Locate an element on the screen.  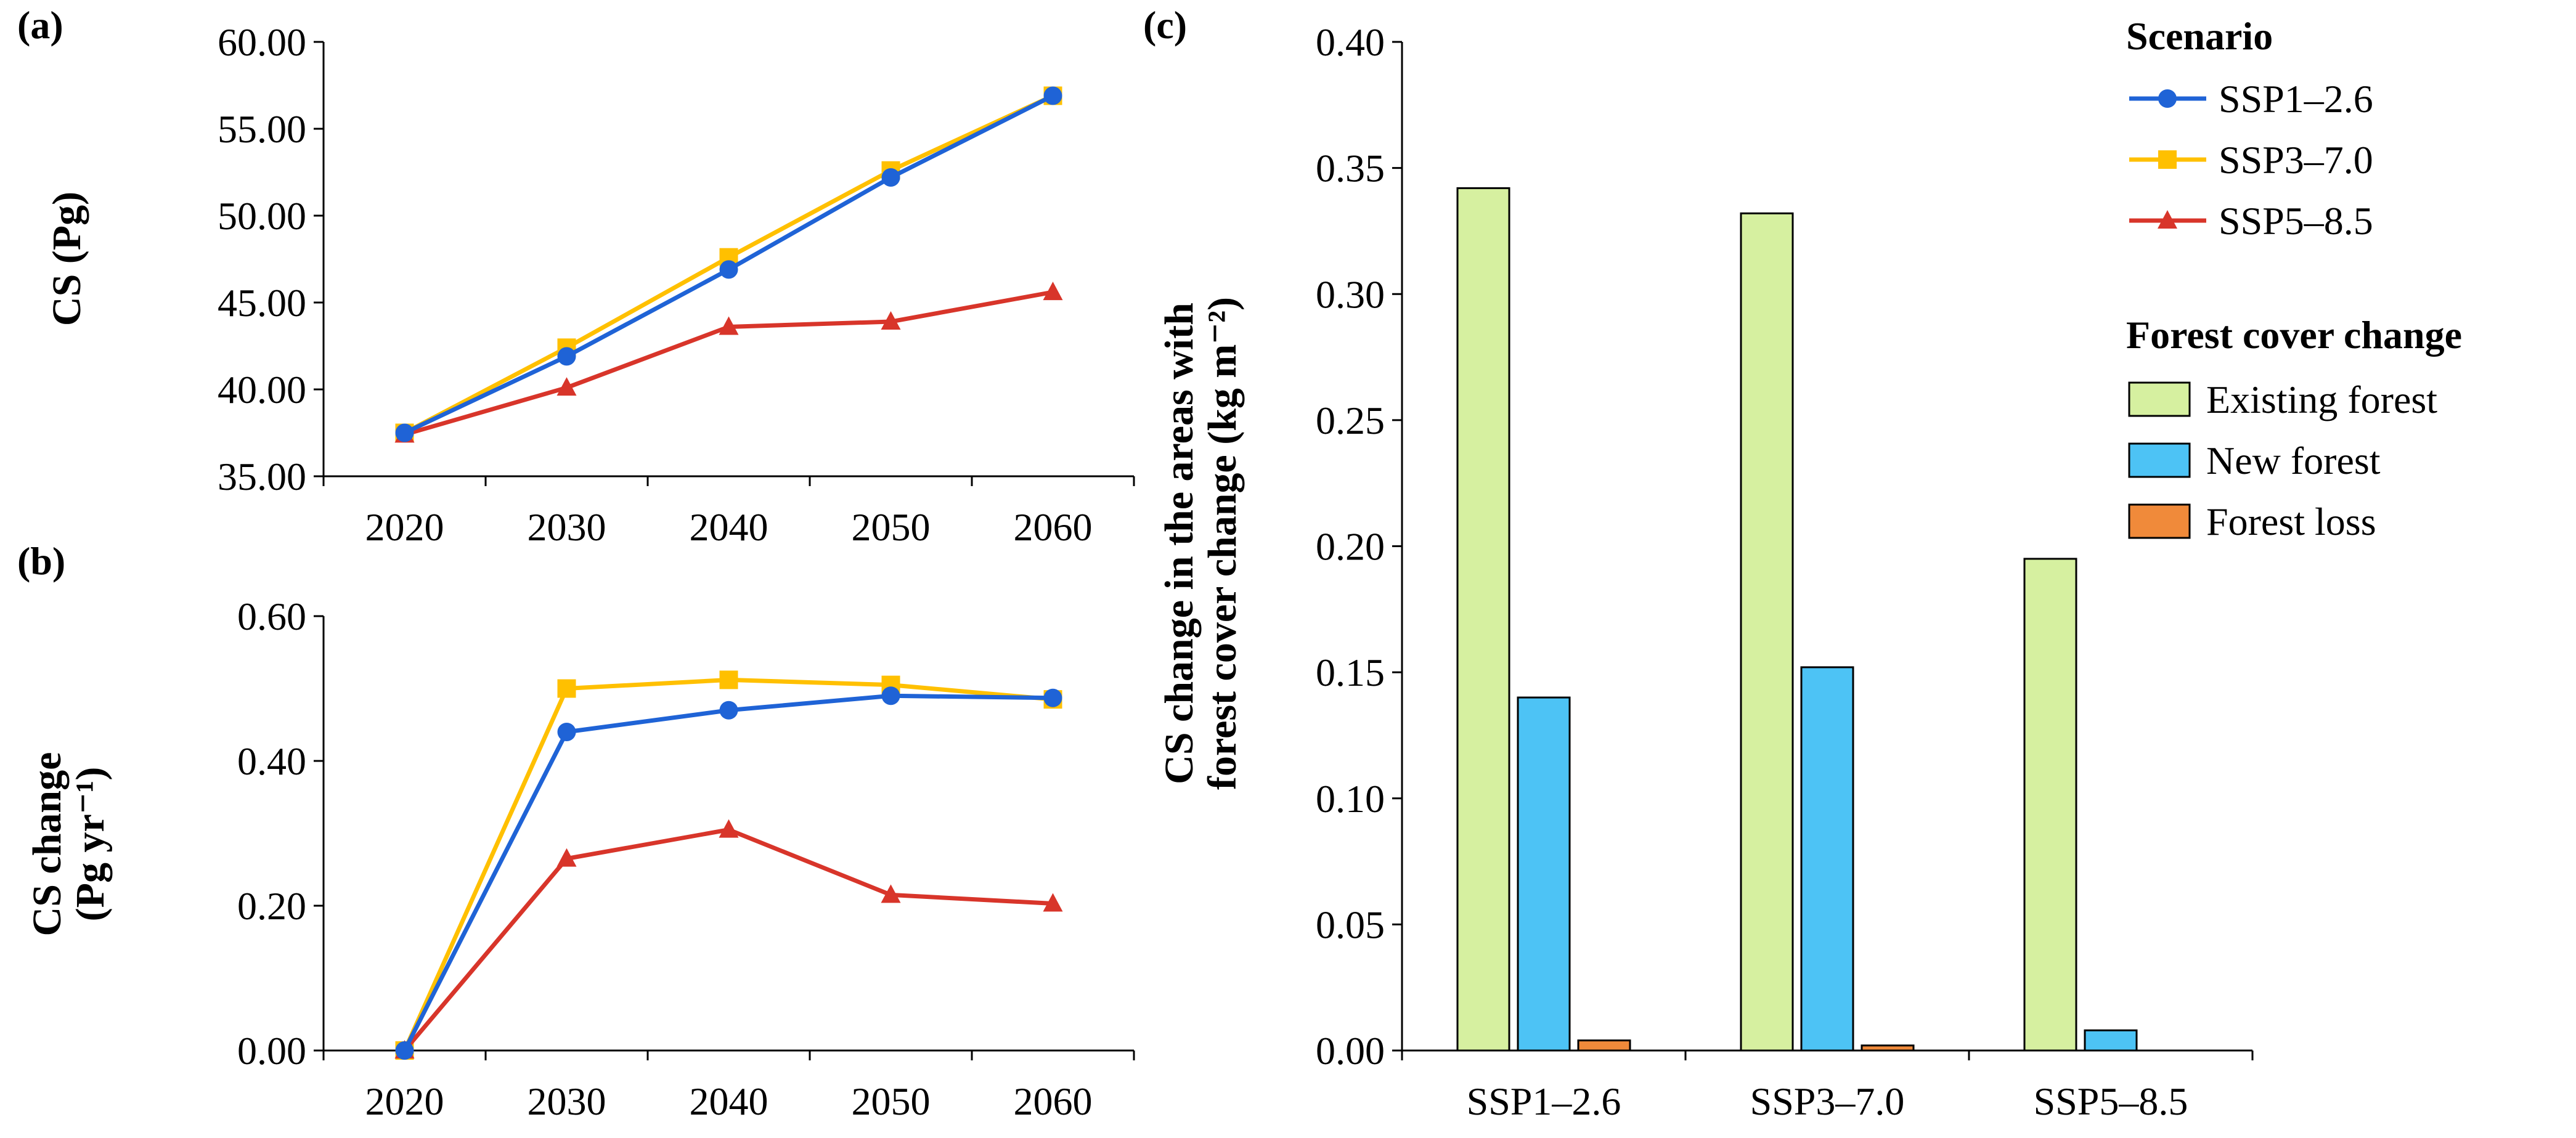
legend-scenario-item: SSP3–7.0 is located at coordinates (2251, 160).